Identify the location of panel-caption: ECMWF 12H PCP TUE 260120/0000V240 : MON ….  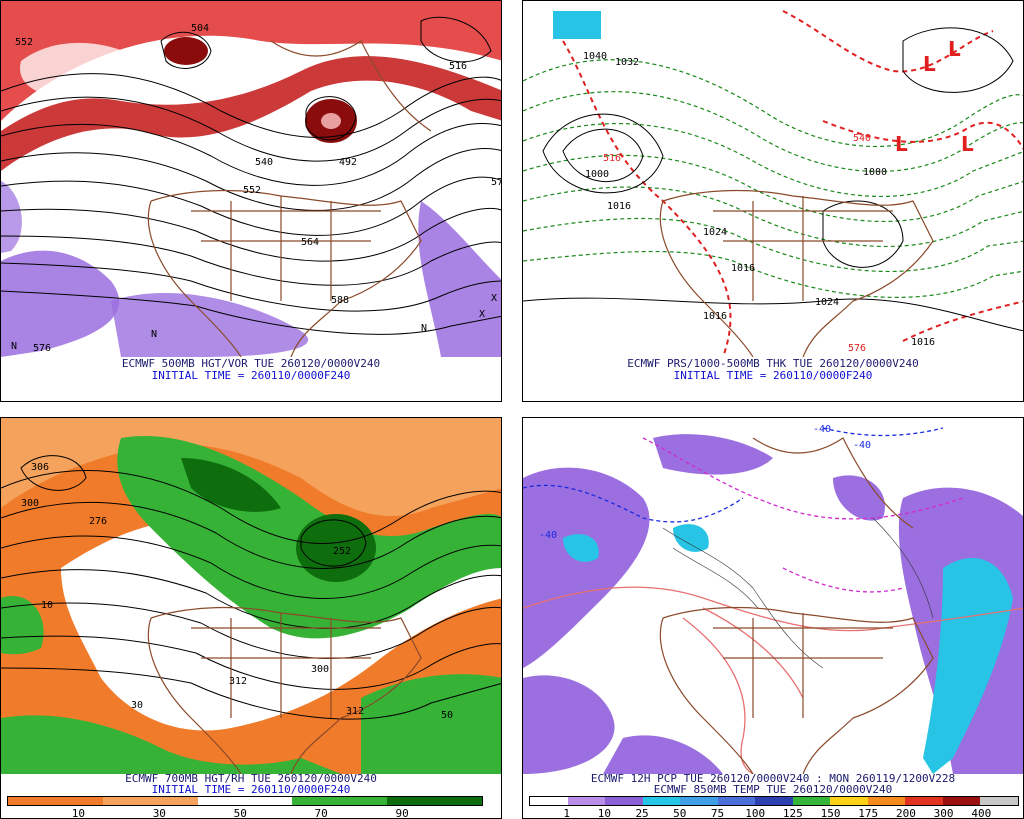
(773, 778).